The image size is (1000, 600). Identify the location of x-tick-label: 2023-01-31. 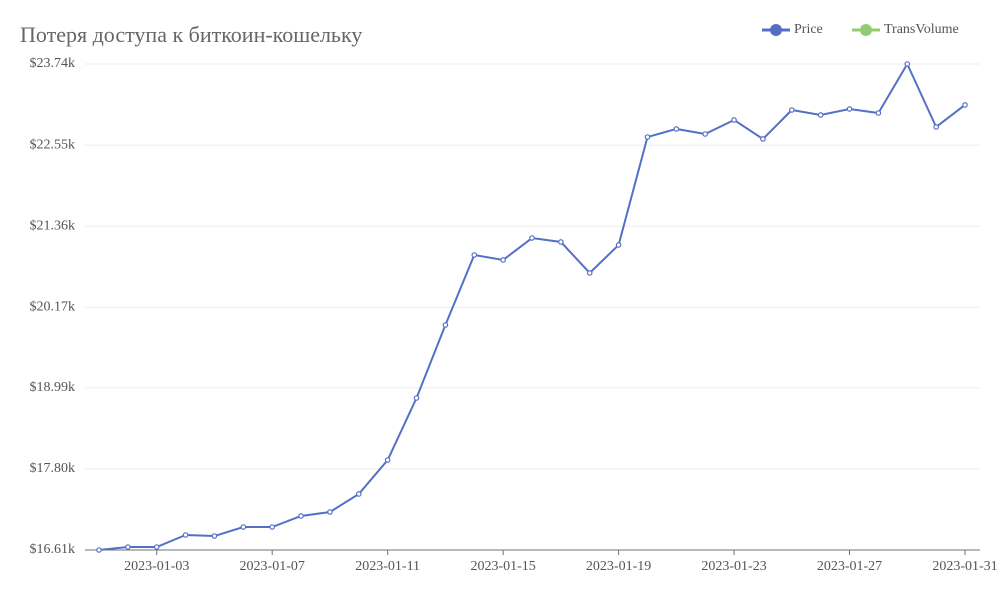
(964, 566).